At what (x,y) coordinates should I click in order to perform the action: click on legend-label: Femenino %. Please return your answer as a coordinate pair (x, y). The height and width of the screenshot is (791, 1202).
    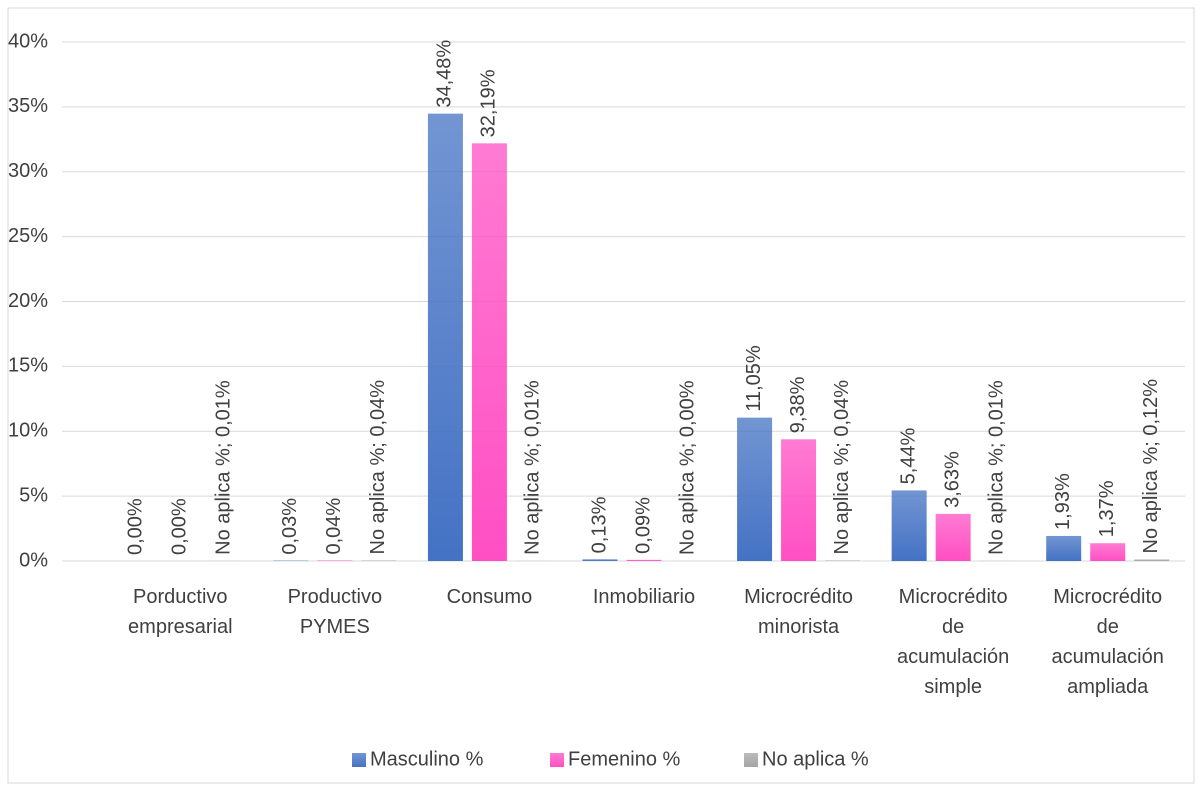
    Looking at the image, I should click on (624, 759).